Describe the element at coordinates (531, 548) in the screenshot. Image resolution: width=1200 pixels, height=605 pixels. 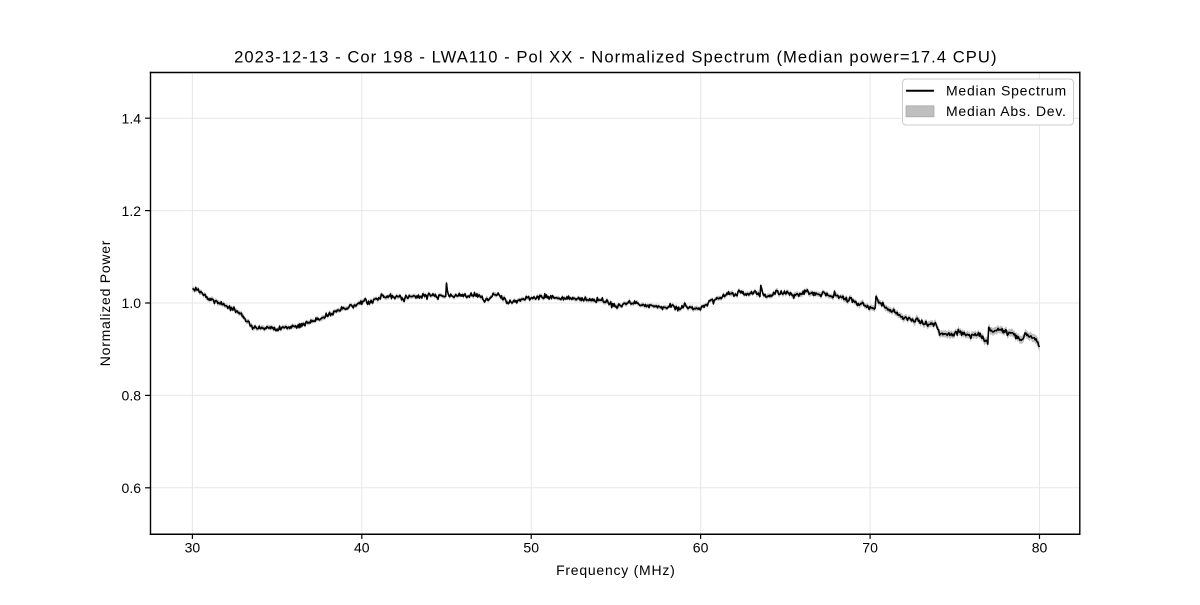
I see `svg-text: 50` at that location.